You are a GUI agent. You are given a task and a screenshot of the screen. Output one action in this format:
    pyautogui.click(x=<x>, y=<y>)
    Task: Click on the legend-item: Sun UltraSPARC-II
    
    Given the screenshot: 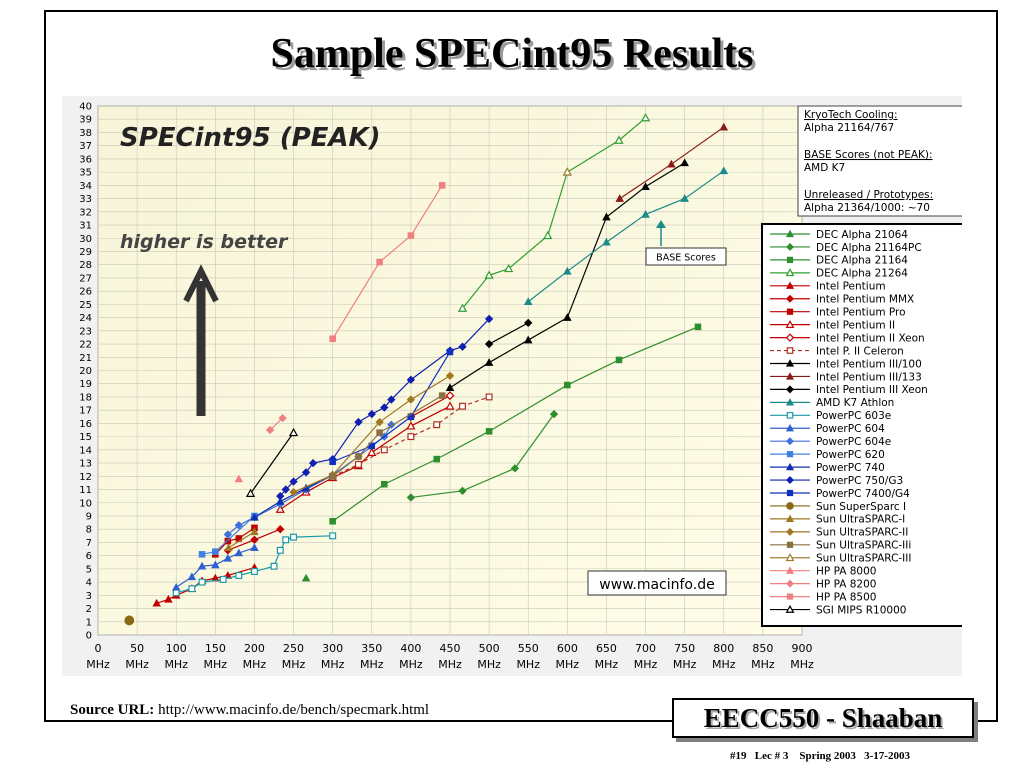 What is the action you would take?
    pyautogui.click(x=839, y=533)
    